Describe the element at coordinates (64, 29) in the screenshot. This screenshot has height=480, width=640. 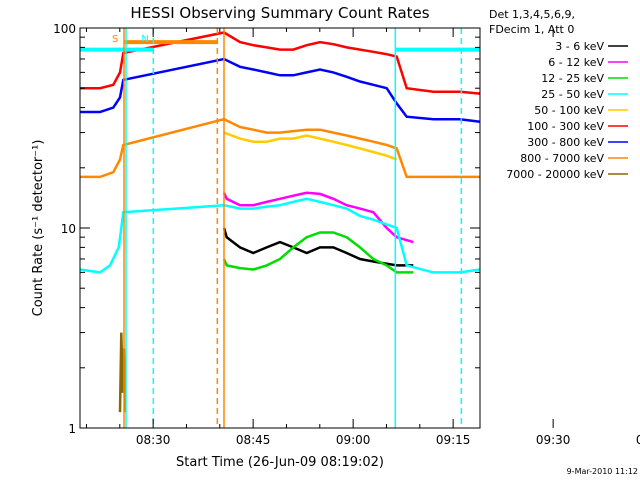
I see `y-tick-label-2: 100` at that location.